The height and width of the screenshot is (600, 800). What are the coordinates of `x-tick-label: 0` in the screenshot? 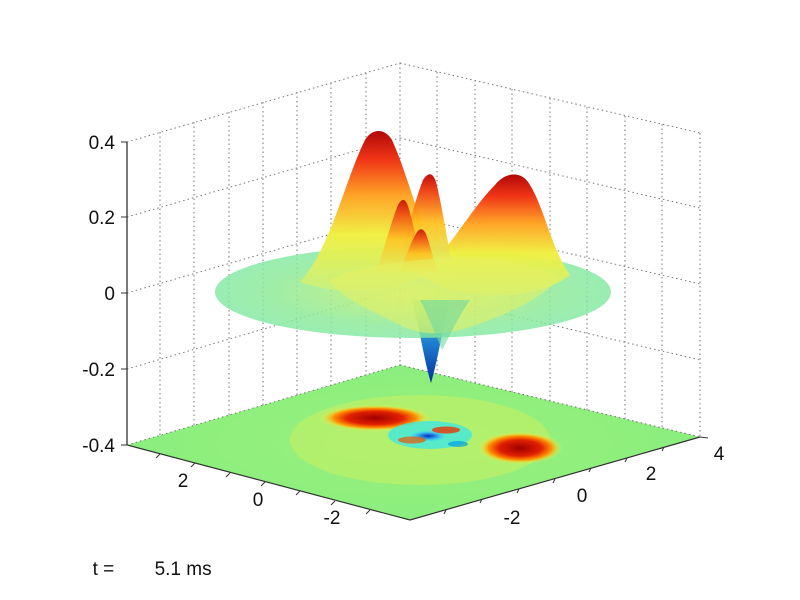 It's located at (258, 500).